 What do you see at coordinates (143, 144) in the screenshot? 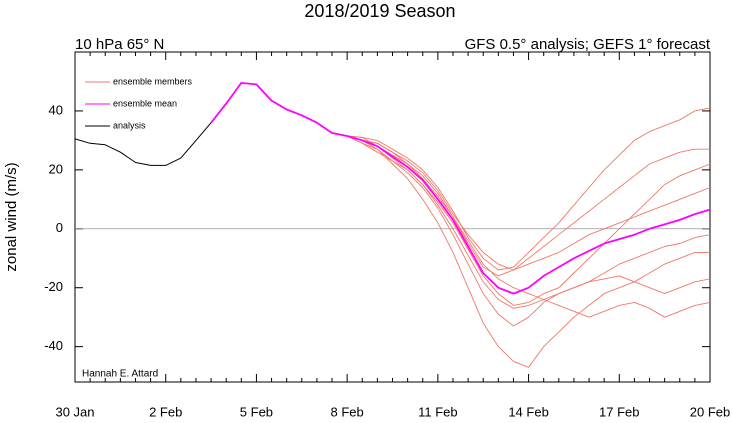
I see `series-line` at bounding box center [143, 144].